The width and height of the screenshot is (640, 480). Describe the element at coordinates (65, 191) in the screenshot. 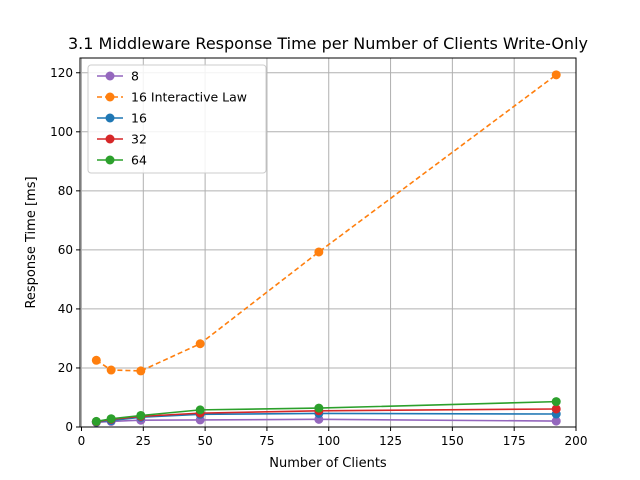

I see `y-tick-label: 80` at that location.